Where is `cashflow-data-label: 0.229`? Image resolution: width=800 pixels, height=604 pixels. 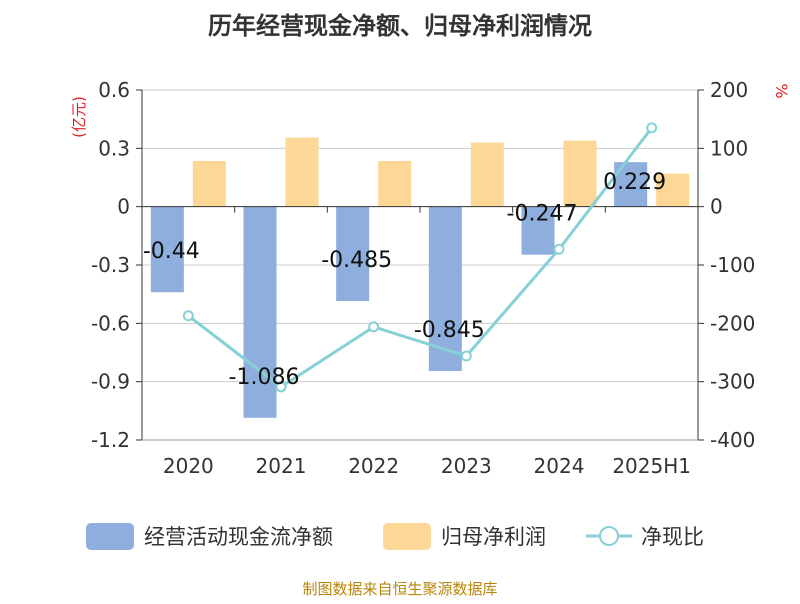 cashflow-data-label: 0.229 is located at coordinates (634, 182).